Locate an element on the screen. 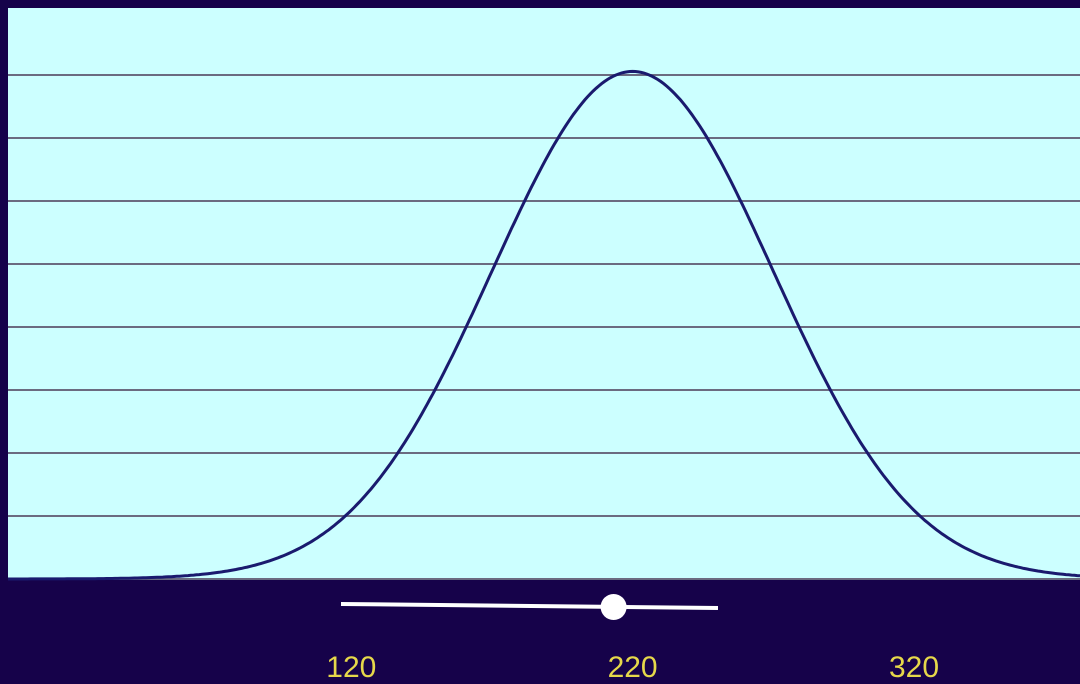 The image size is (1080, 684). slider-track is located at coordinates (529, 606).